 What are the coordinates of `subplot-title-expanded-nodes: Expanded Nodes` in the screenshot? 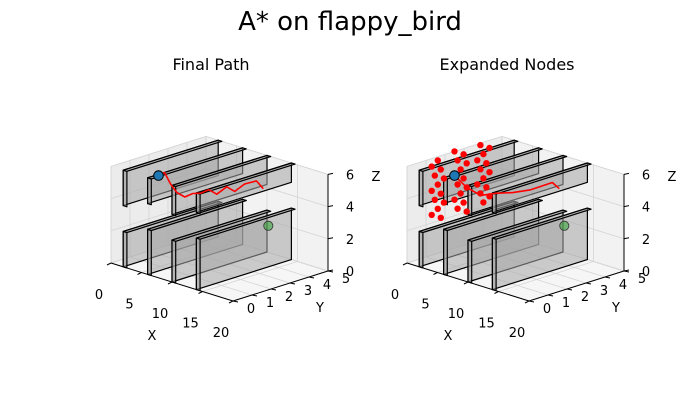 It's located at (506, 64).